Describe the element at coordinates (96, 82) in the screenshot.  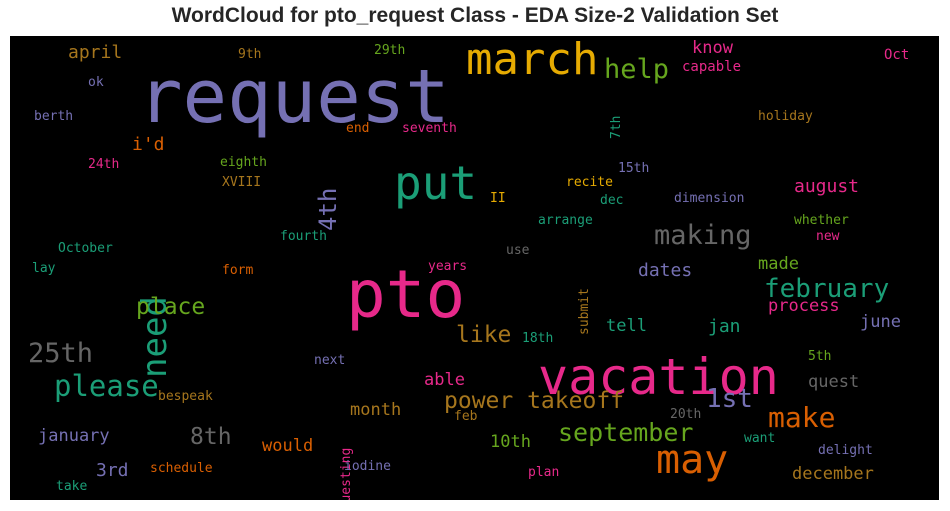
I see `word-ok: ok` at that location.